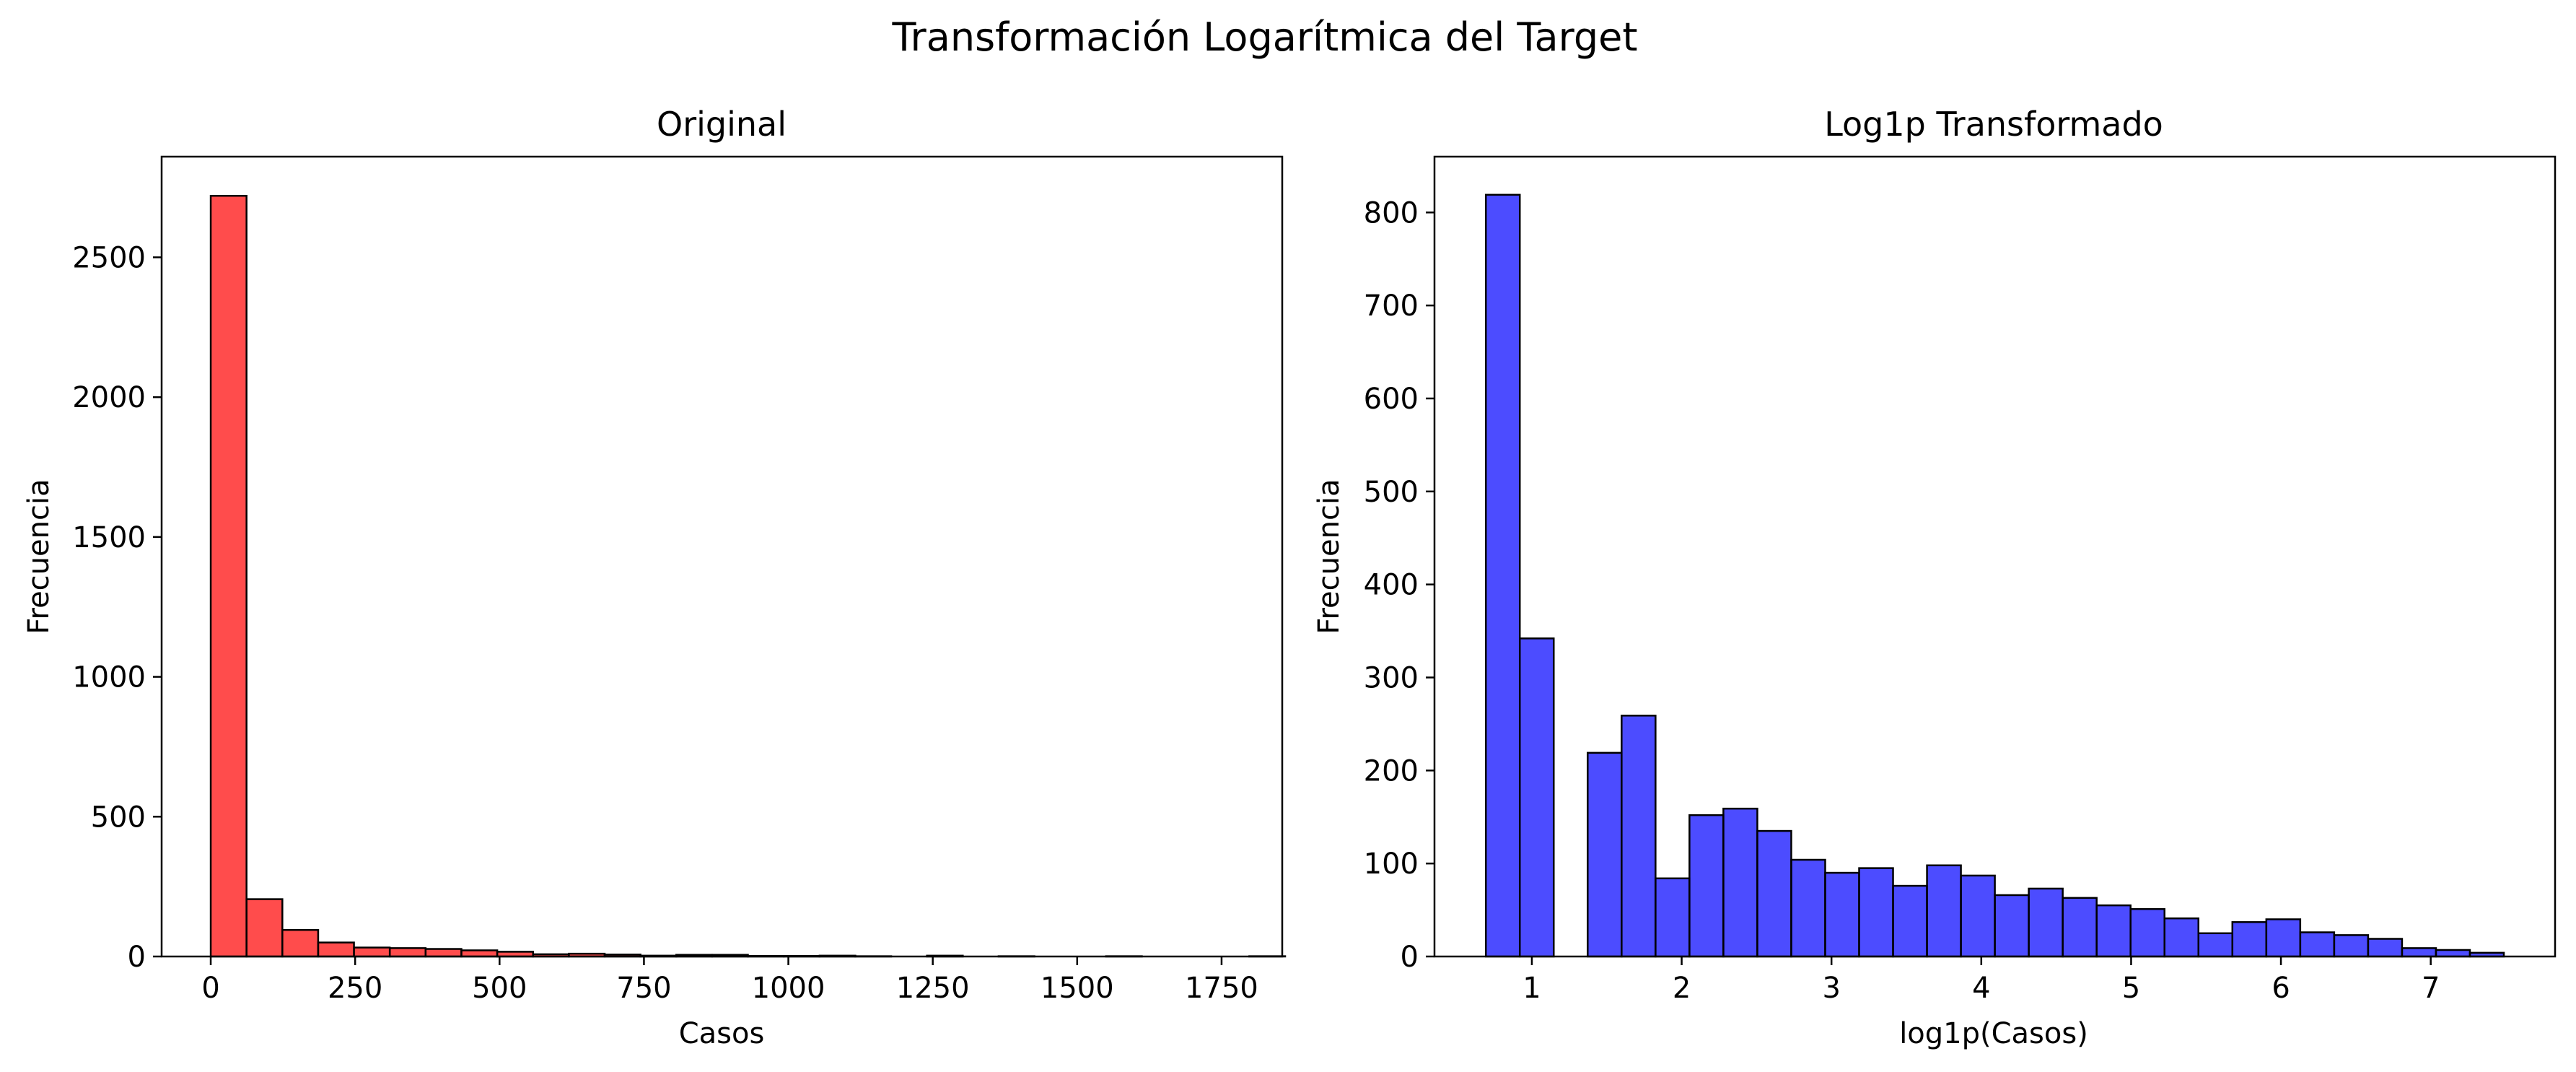 The image size is (2576, 1072). I want to click on left-y-axis-label: Frecuencia, so click(39, 556).